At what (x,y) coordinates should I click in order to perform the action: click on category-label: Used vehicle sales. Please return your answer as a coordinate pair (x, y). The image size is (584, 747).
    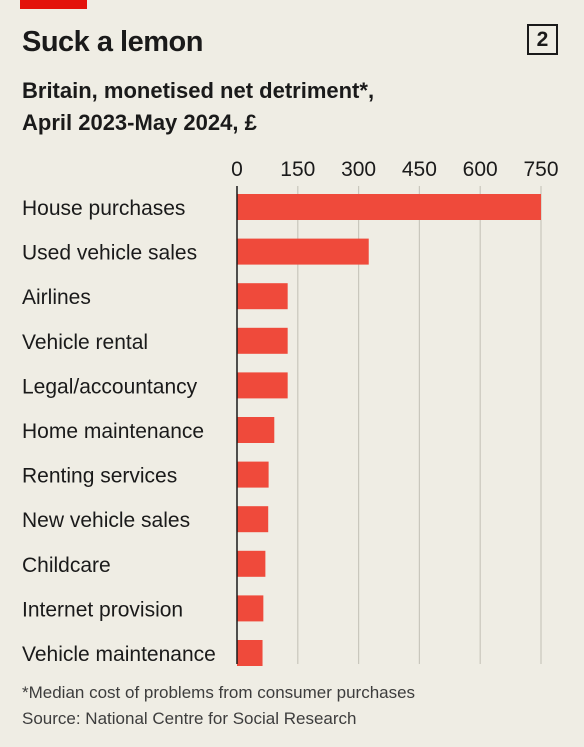
    Looking at the image, I should click on (109, 253).